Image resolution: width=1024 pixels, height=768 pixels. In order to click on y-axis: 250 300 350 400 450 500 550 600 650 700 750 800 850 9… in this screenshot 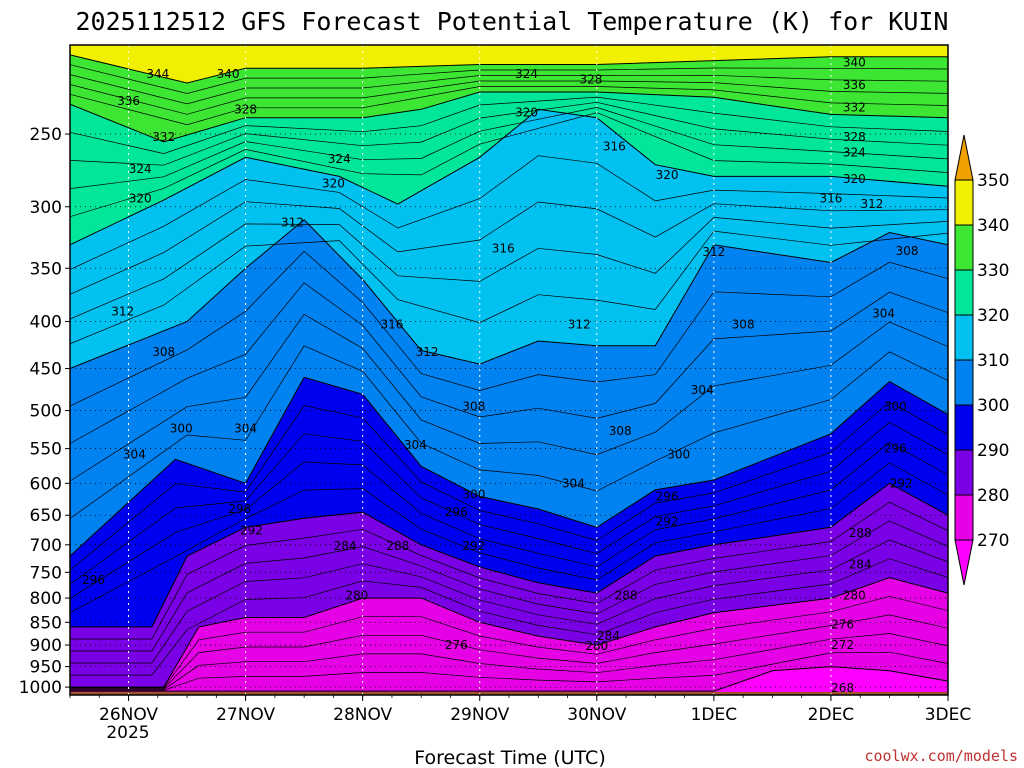, I will do `click(44, 411)`.